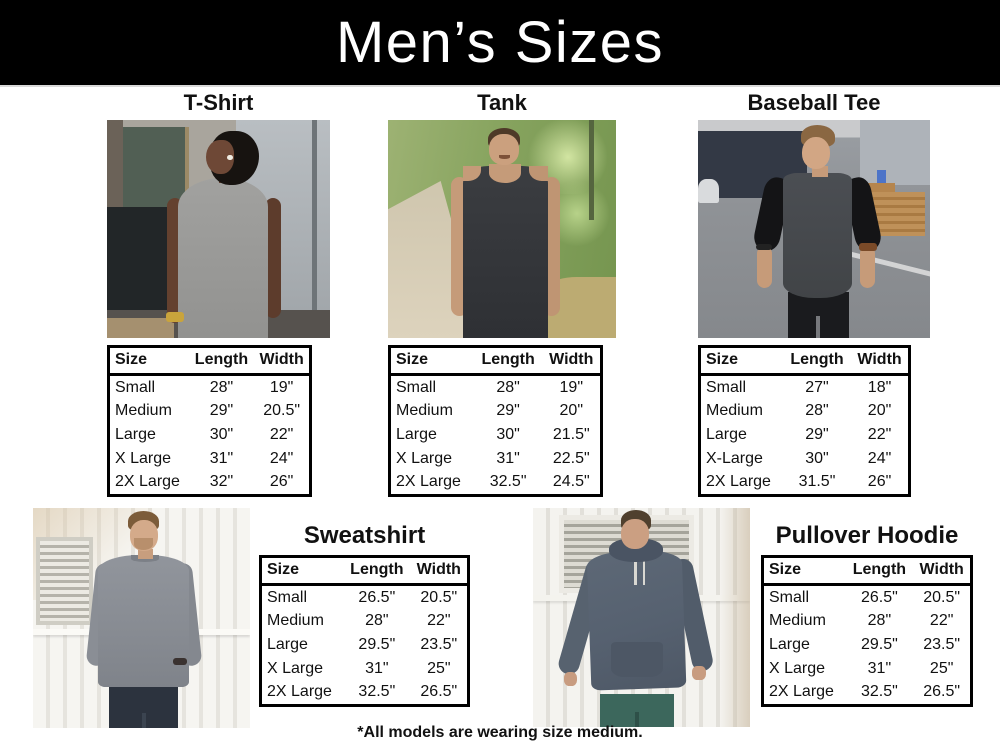 The height and width of the screenshot is (746, 1000). What do you see at coordinates (180, 661) in the screenshot?
I see `model-watch` at bounding box center [180, 661].